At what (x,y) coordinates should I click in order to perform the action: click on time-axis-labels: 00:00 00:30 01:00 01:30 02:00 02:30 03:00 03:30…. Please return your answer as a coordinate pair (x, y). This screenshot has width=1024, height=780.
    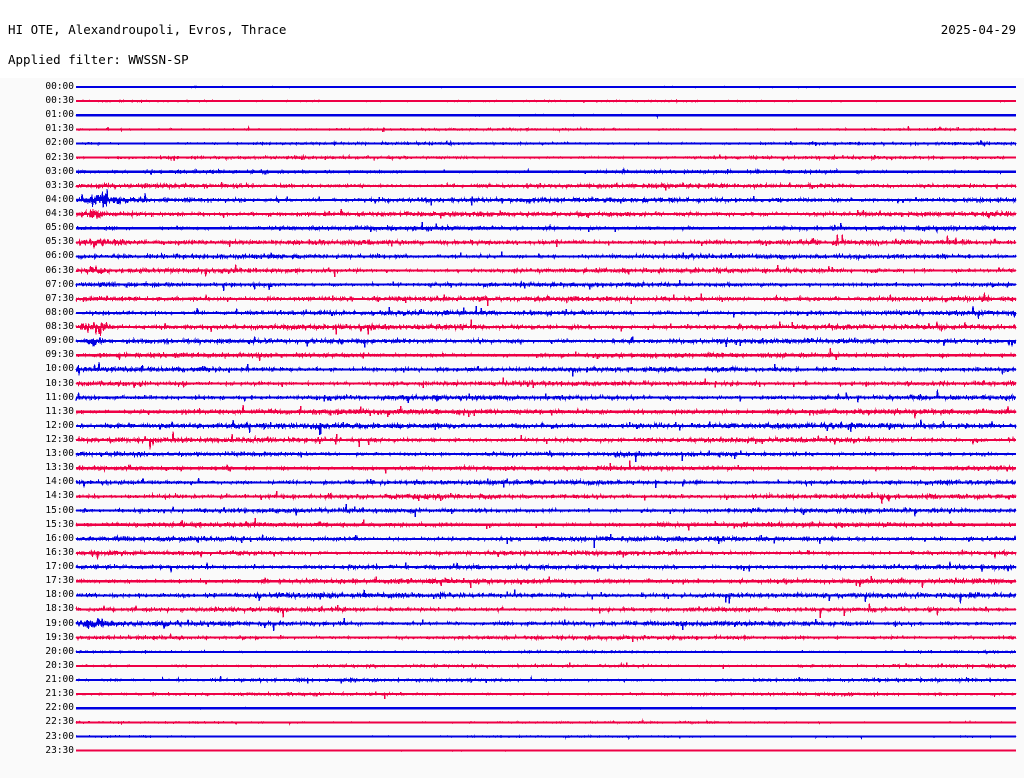
    Looking at the image, I should click on (37, 428).